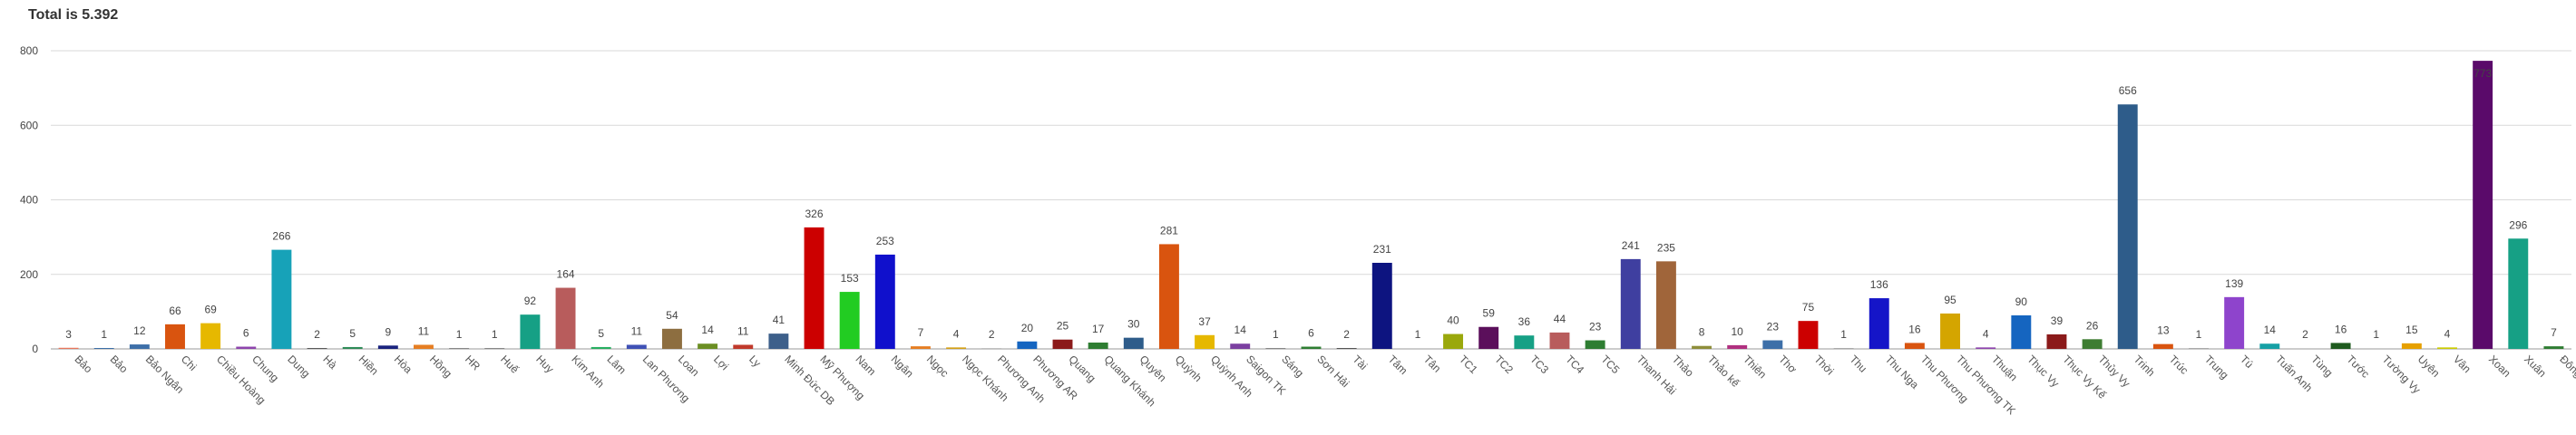 This screenshot has width=2576, height=435. I want to click on y-tick-label: 400, so click(29, 200).